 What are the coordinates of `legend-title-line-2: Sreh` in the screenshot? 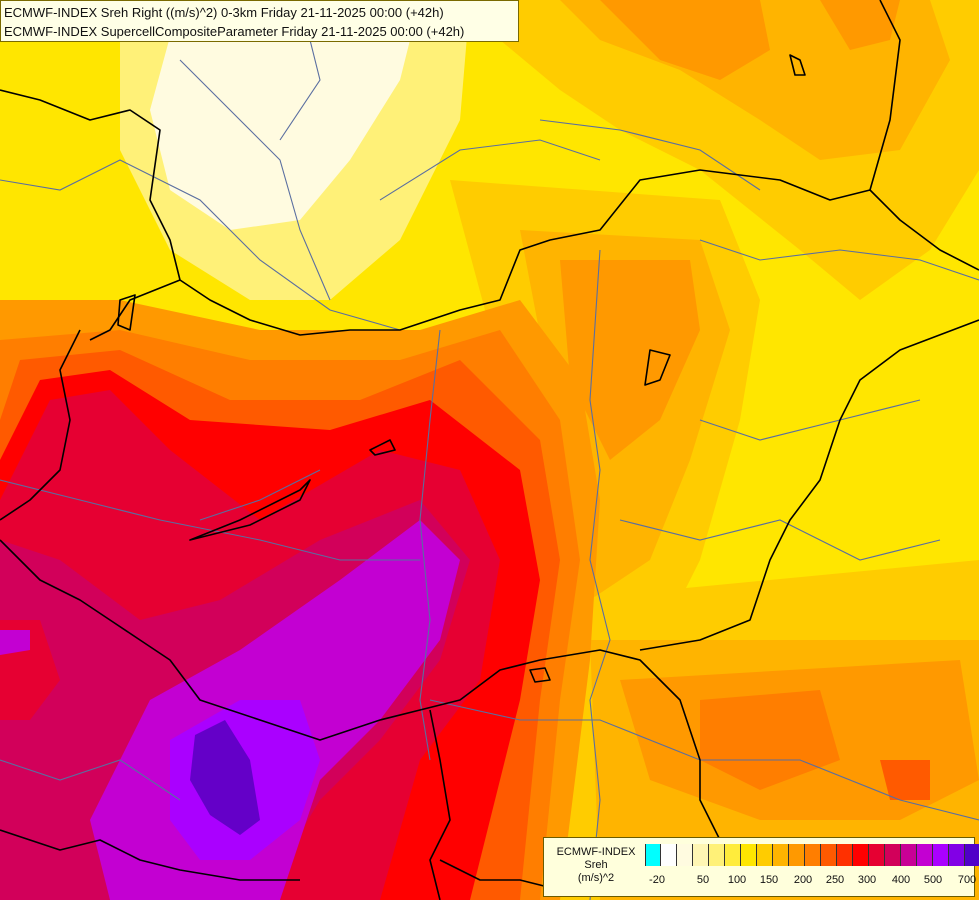 It's located at (596, 865).